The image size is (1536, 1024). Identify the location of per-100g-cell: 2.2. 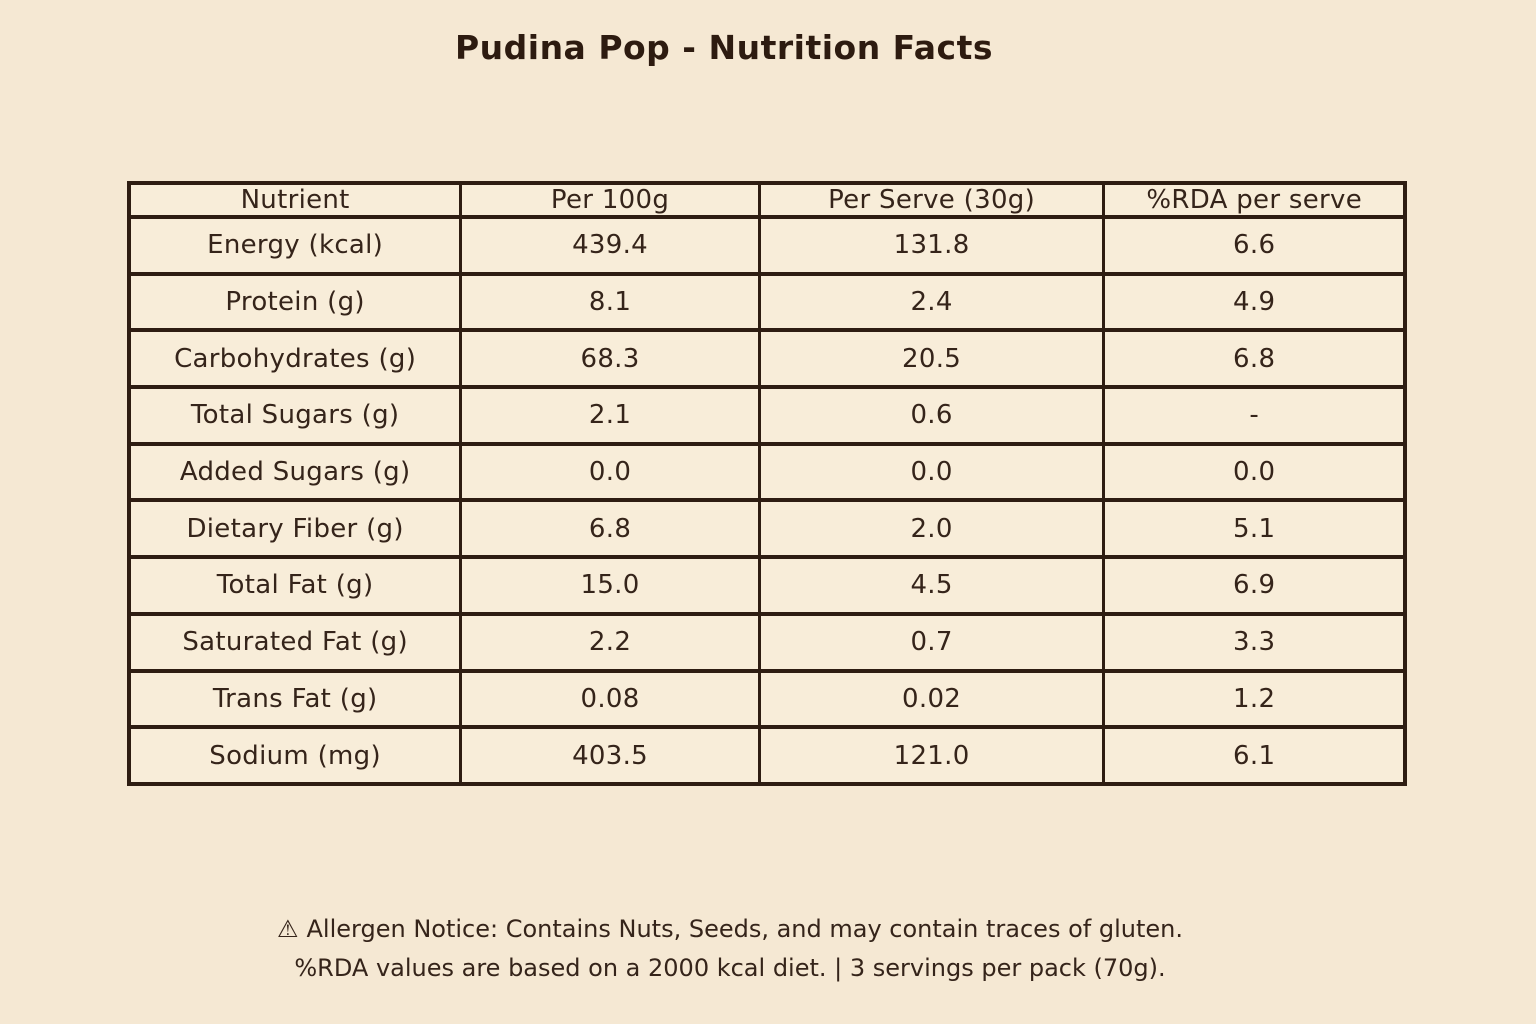
(610, 642).